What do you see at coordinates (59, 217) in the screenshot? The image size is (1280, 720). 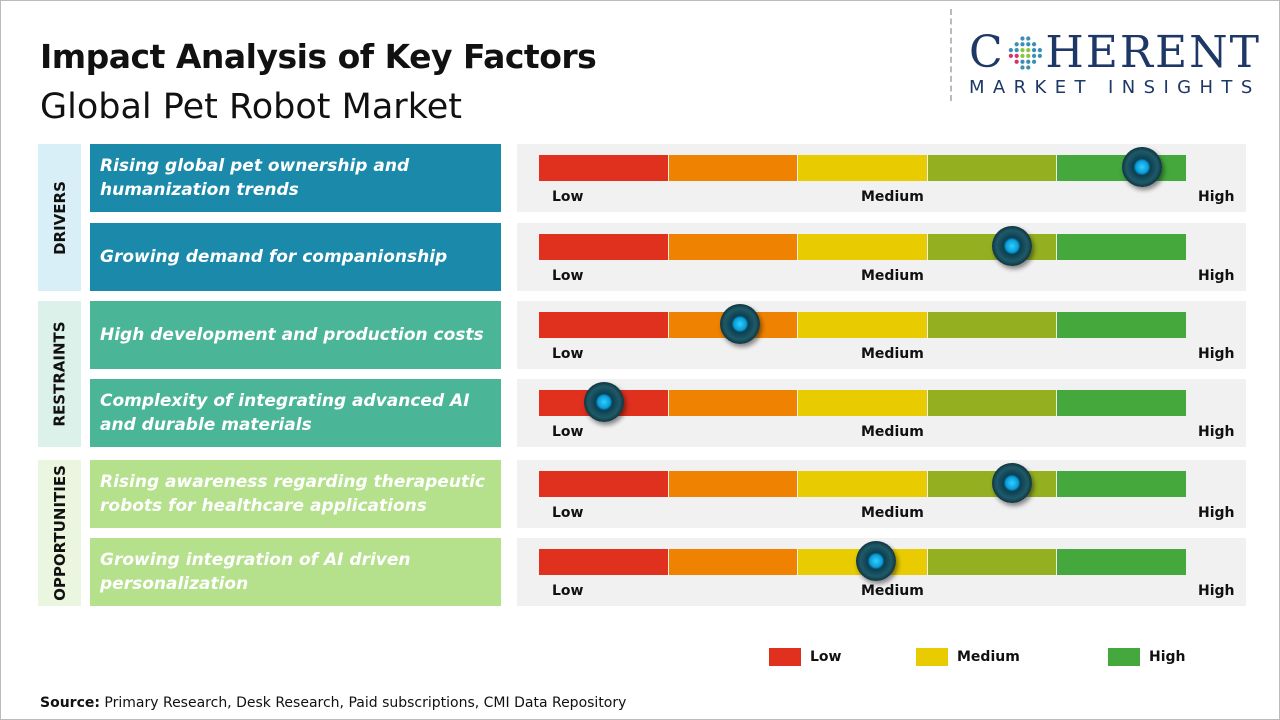 I see `category-label: DRIVERS` at bounding box center [59, 217].